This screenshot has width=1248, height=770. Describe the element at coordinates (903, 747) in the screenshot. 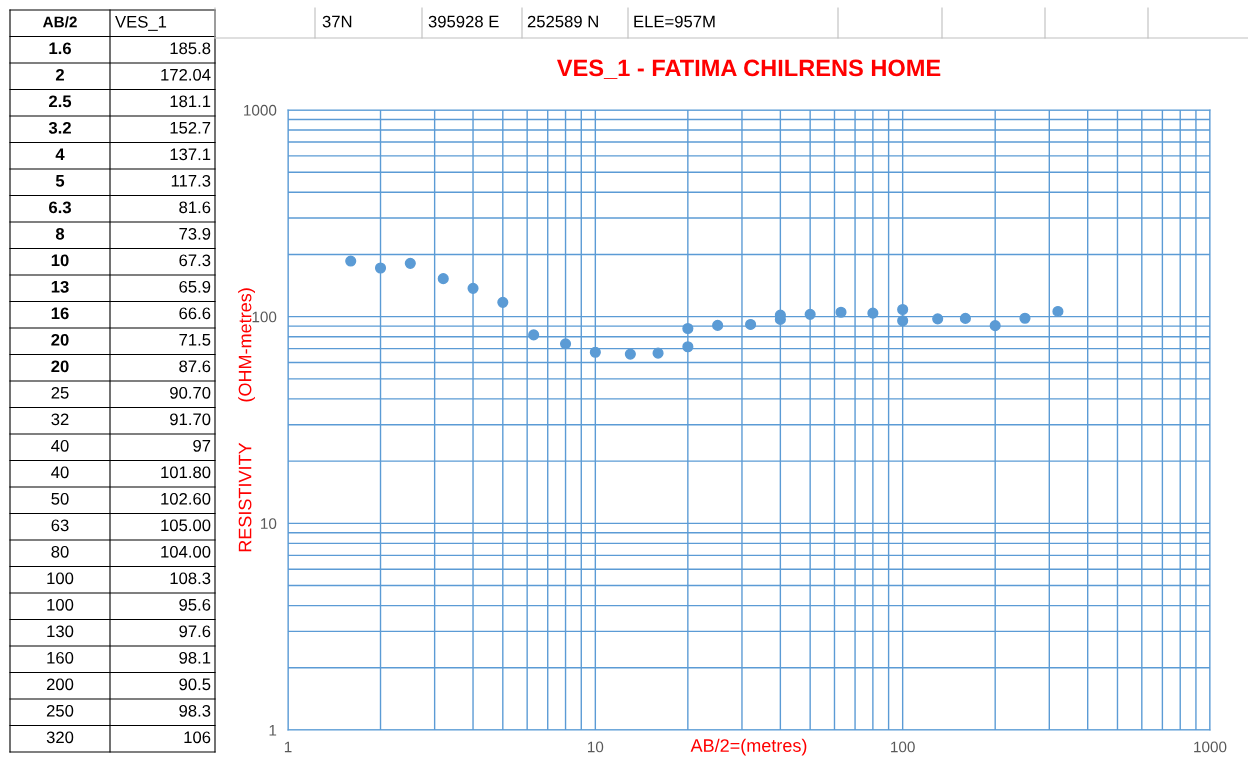

I see `x-tick-label: 100` at that location.